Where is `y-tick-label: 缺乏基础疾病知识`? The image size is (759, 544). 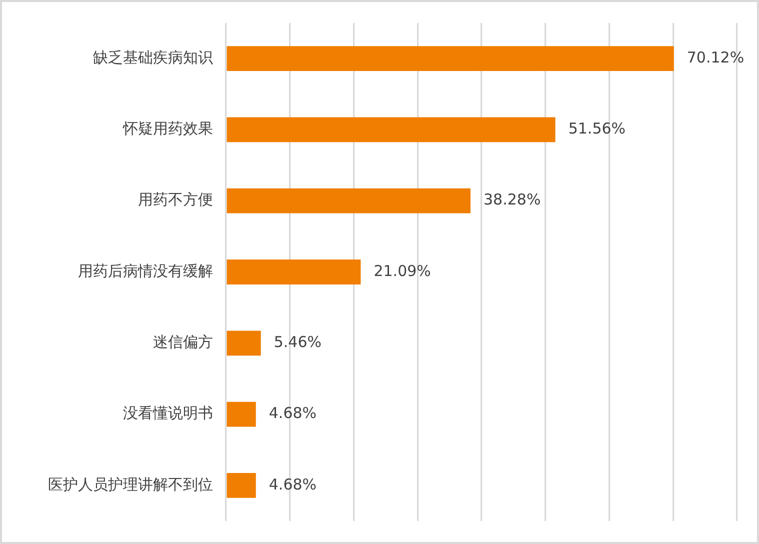 y-tick-label: 缺乏基础疾病知识 is located at coordinates (153, 57).